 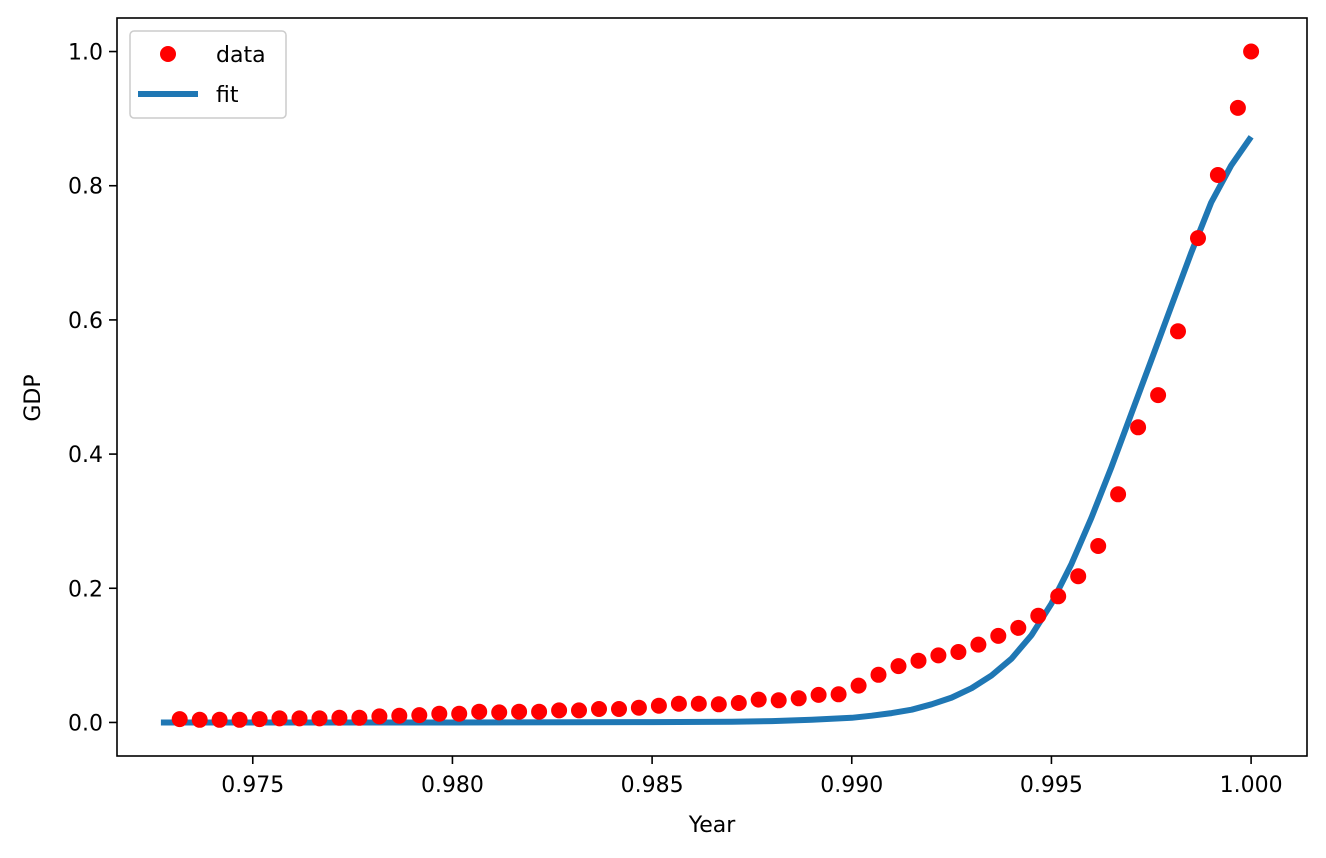 What do you see at coordinates (241, 55) in the screenshot?
I see `legend-data-label: data` at bounding box center [241, 55].